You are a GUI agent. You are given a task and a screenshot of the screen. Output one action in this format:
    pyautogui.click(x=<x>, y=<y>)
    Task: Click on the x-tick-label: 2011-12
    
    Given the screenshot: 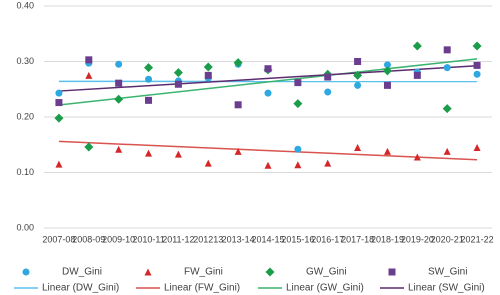 What is the action you would take?
    pyautogui.click(x=178, y=239)
    